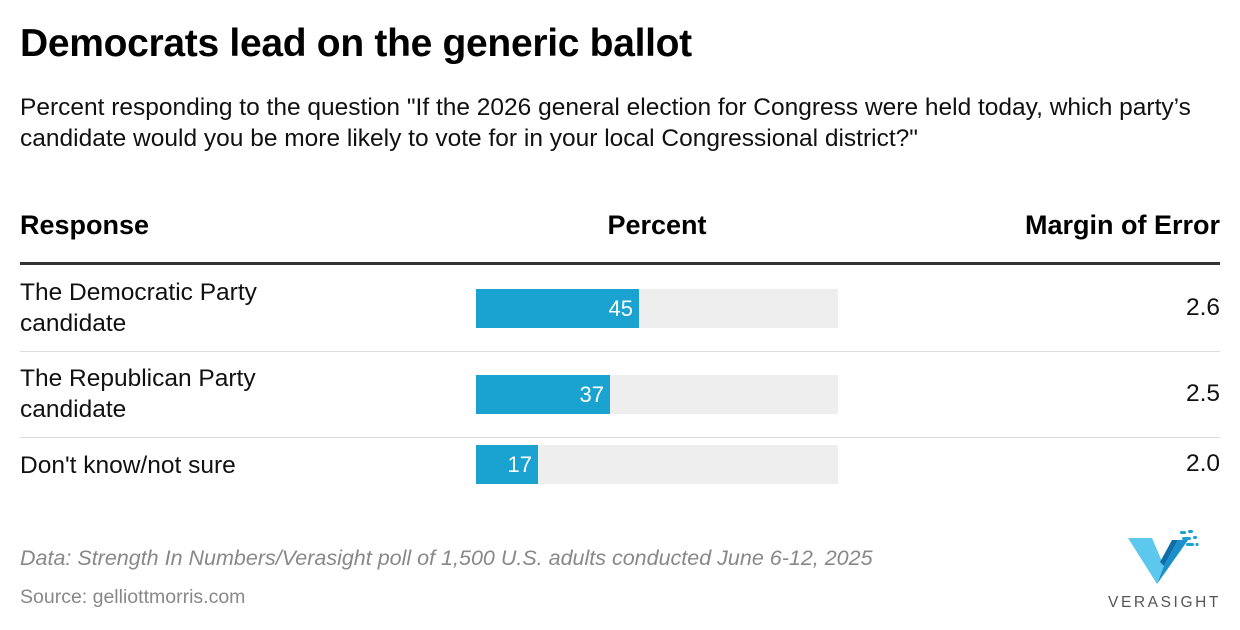  Describe the element at coordinates (1122, 225) in the screenshot. I see `column-header-moe: Margin of Error` at that location.